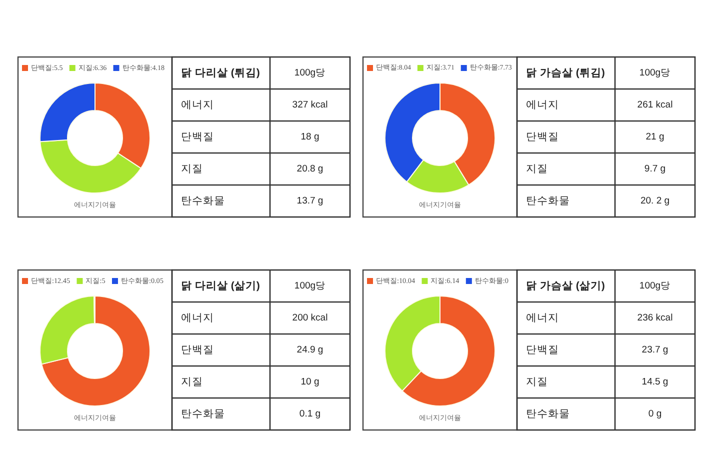 Image resolution: width=720 pixels, height=472 pixels. I want to click on cell-label: 닭 다리살 (튀김), so click(220, 73).